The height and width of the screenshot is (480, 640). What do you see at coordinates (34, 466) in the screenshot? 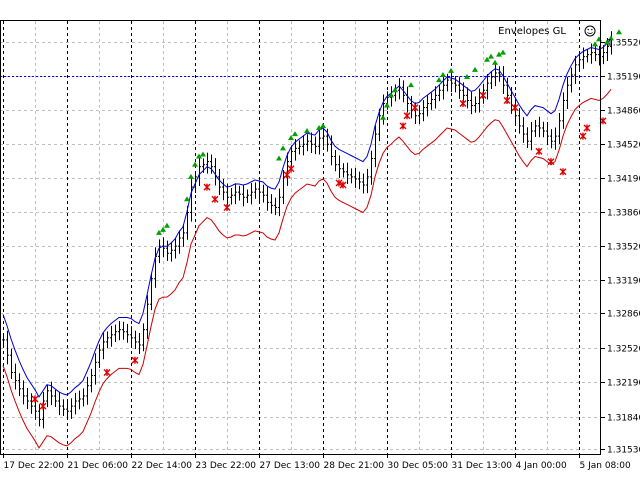
I see `x-tick-label: 17 Dec 22:00` at bounding box center [34, 466].